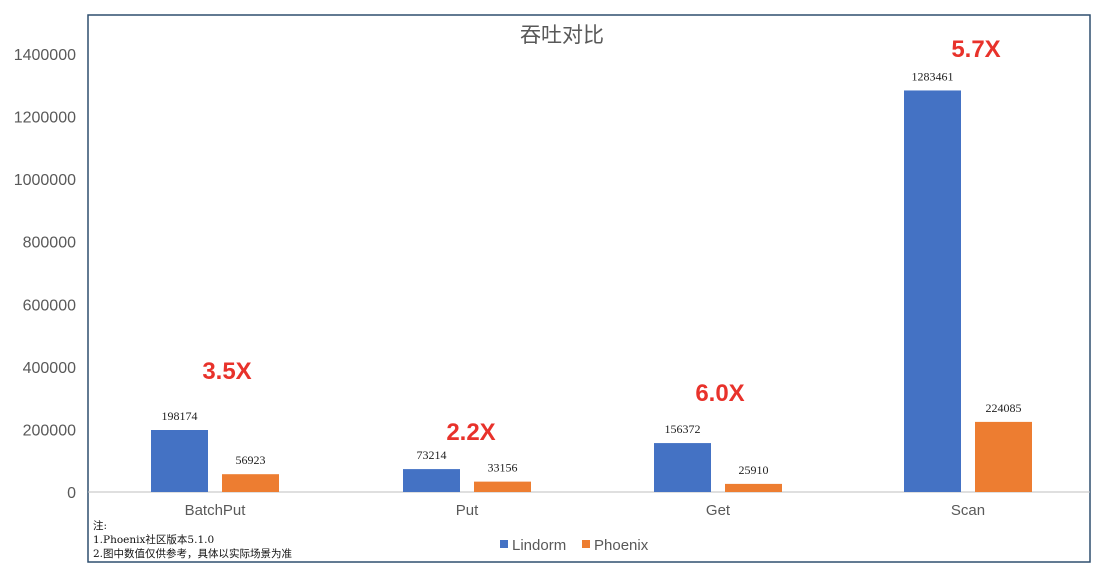 The width and height of the screenshot is (1098, 584). Describe the element at coordinates (49, 305) in the screenshot. I see `y-tick-label: 600000` at that location.